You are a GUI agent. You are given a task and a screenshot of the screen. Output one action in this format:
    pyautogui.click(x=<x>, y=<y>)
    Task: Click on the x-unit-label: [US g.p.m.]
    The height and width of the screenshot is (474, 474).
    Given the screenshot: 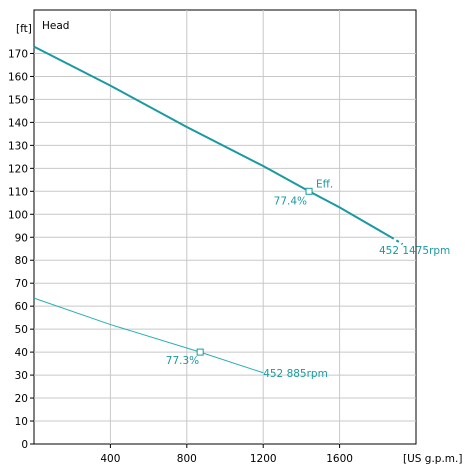 What is the action you would take?
    pyautogui.click(x=432, y=459)
    